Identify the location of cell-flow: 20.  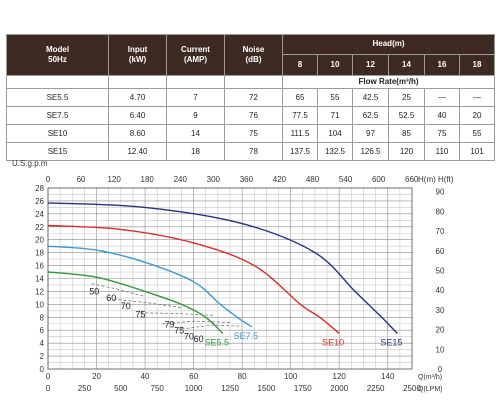
(477, 115).